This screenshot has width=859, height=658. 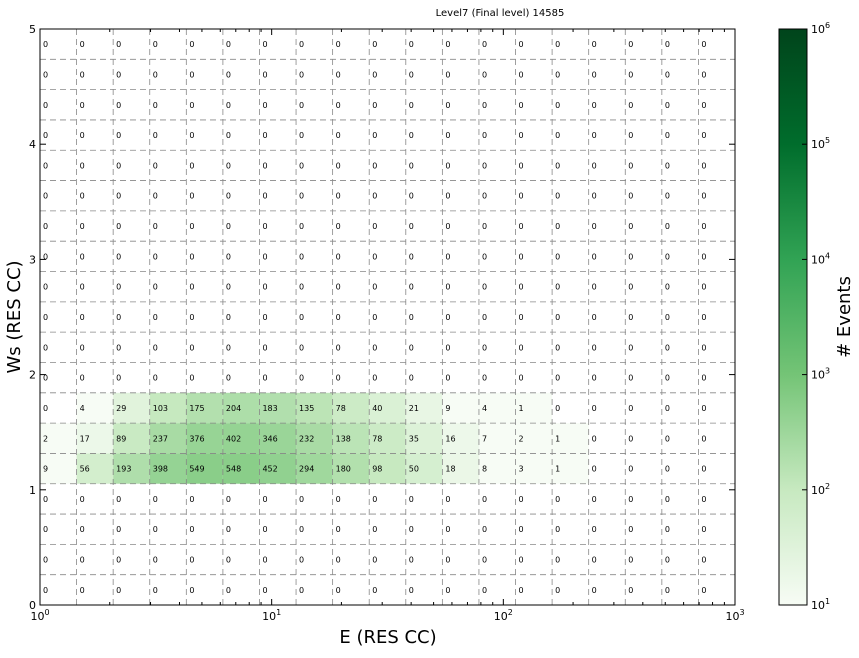 What do you see at coordinates (414, 469) in the screenshot?
I see `cell-count-label: 50` at bounding box center [414, 469].